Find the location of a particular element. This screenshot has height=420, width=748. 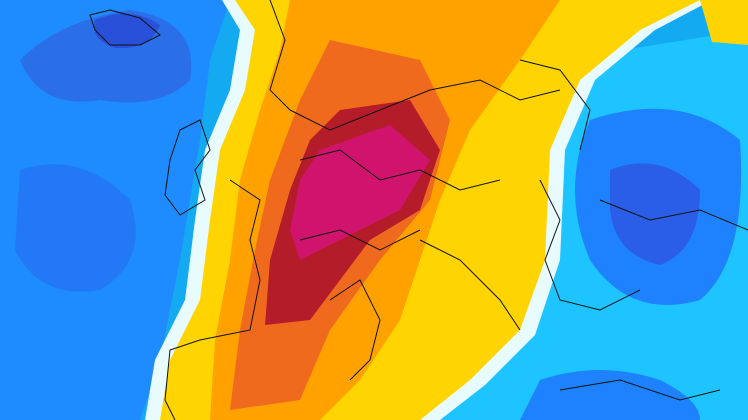

cold-core-iceland-deep is located at coordinates (127, 31).